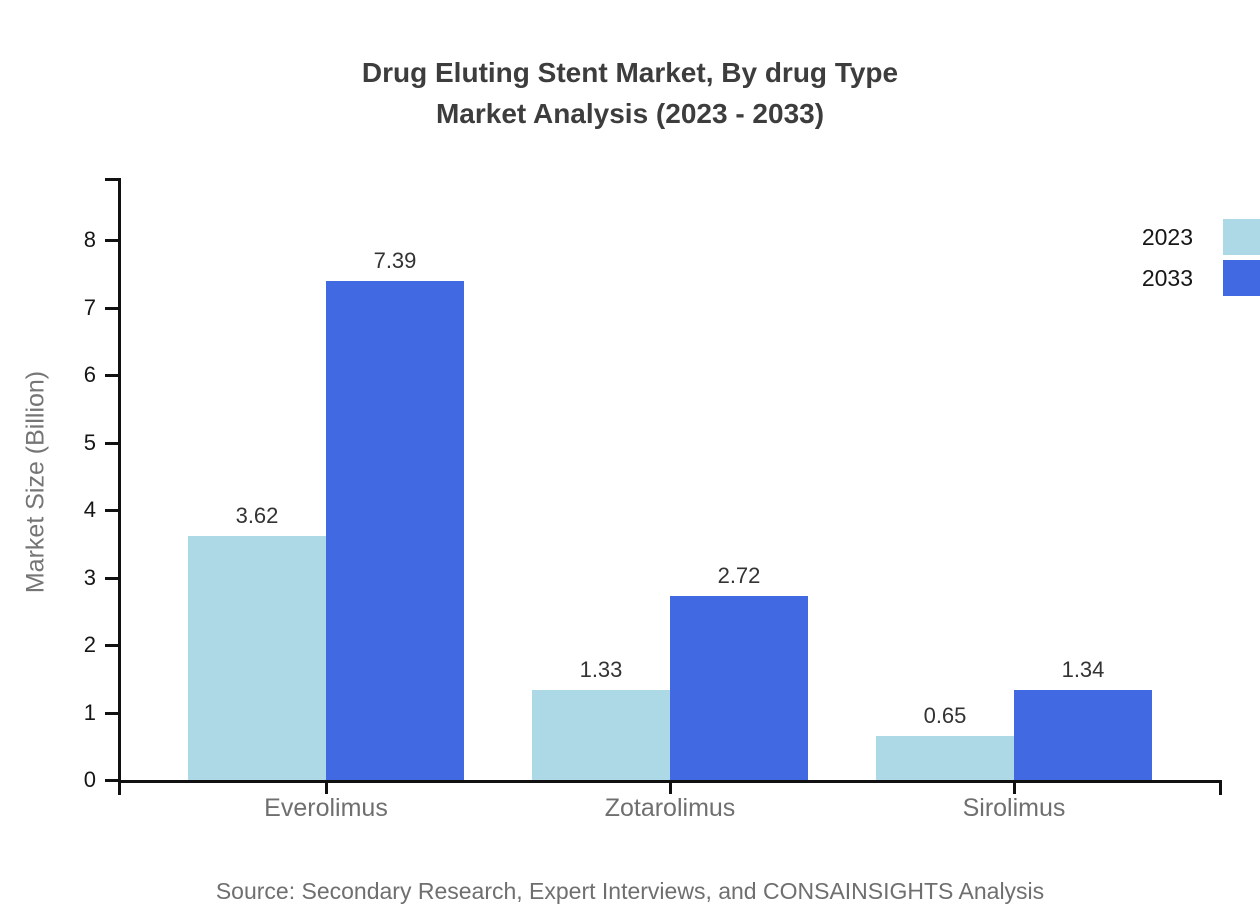  Describe the element at coordinates (601, 670) in the screenshot. I see `bar-value-label: 1.33` at that location.